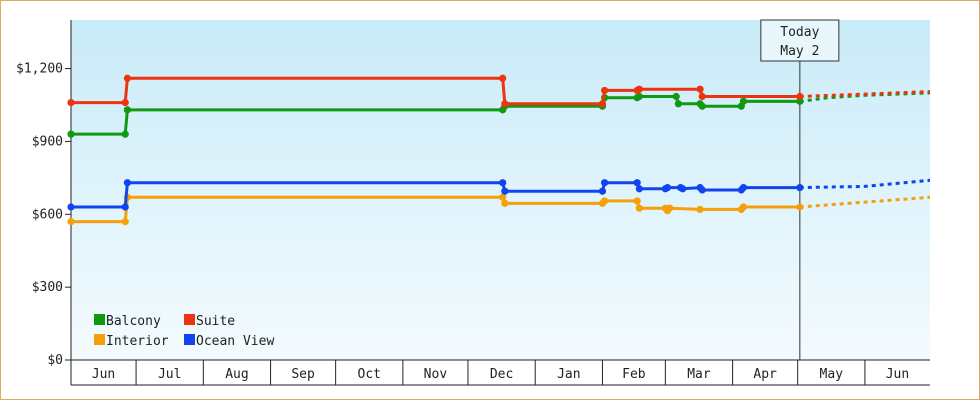  What do you see at coordinates (235, 341) in the screenshot?
I see `legend-label-ocean-view: Ocean View` at bounding box center [235, 341].